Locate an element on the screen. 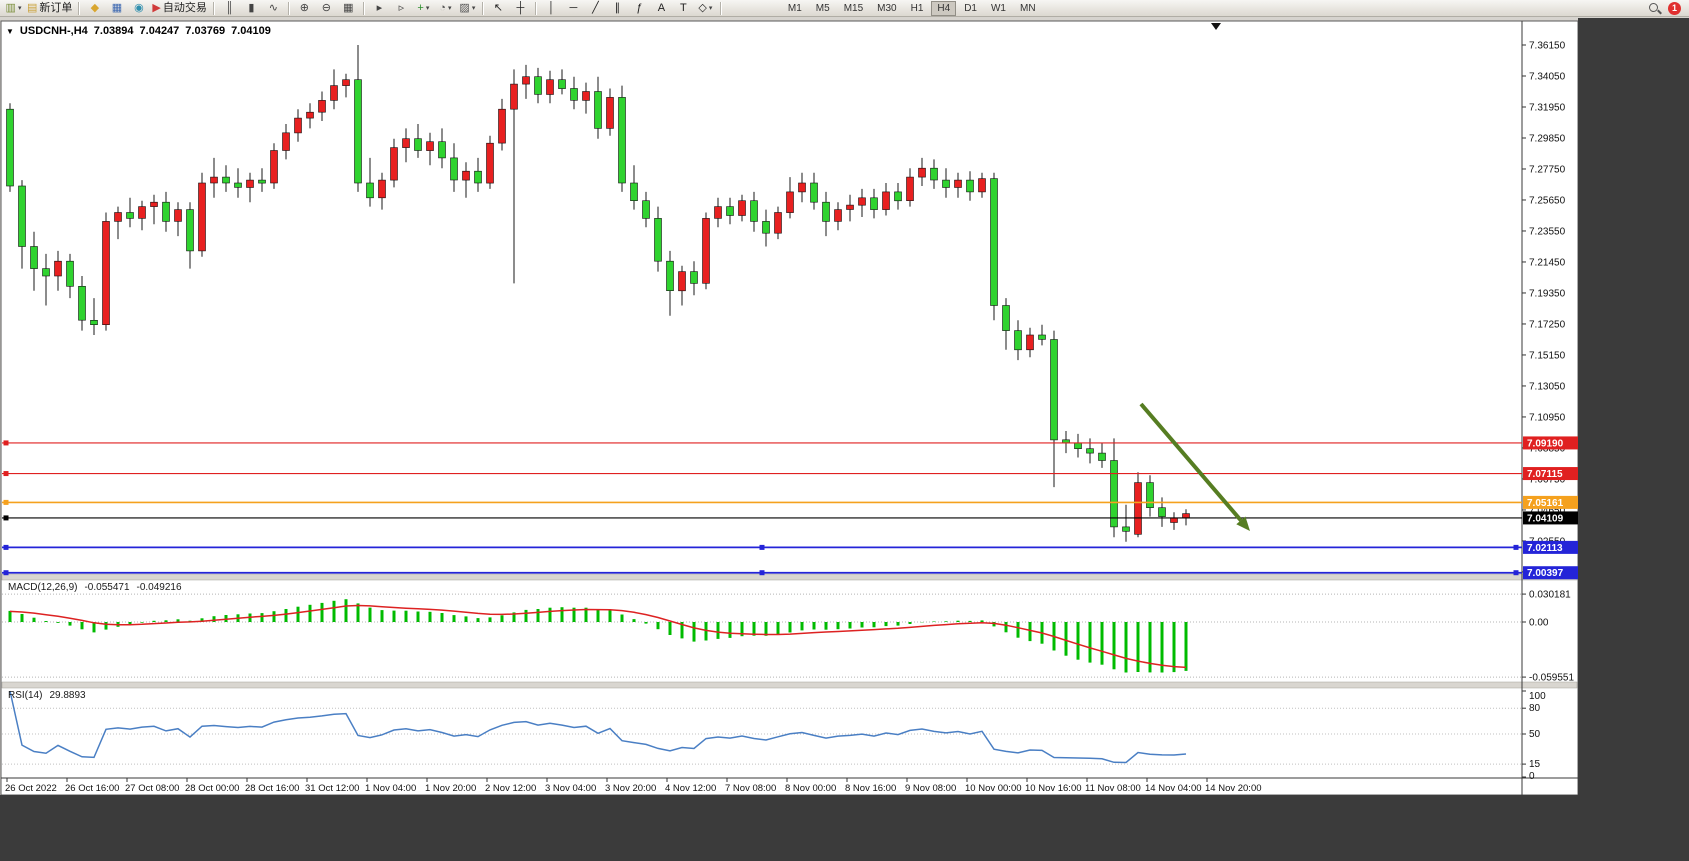 The image size is (1689, 861). price-label: 7.29850 is located at coordinates (1547, 138).